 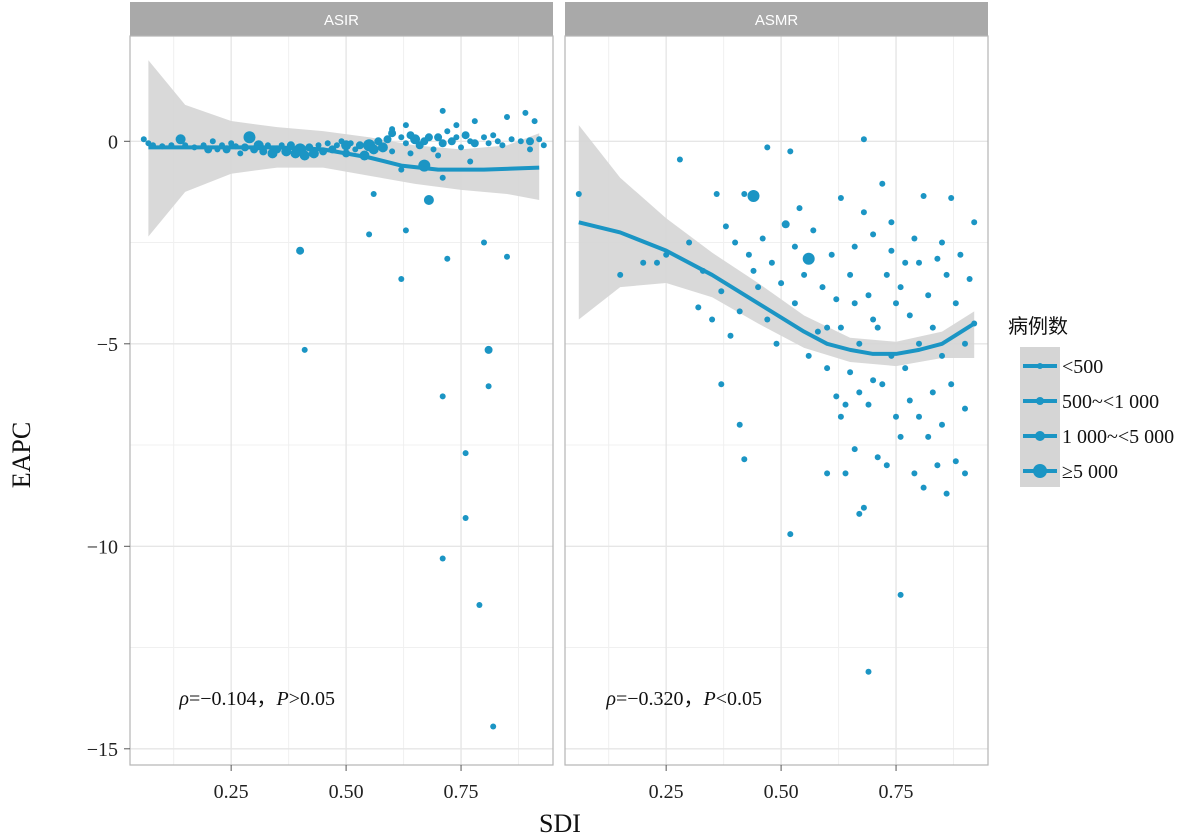 I want to click on annotation-rho: ρ, so click(x=183, y=699).